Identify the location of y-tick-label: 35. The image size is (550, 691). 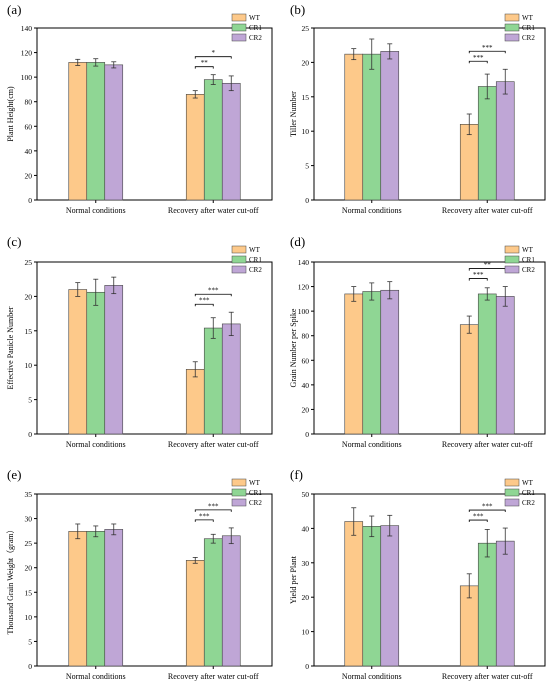
(29, 494).